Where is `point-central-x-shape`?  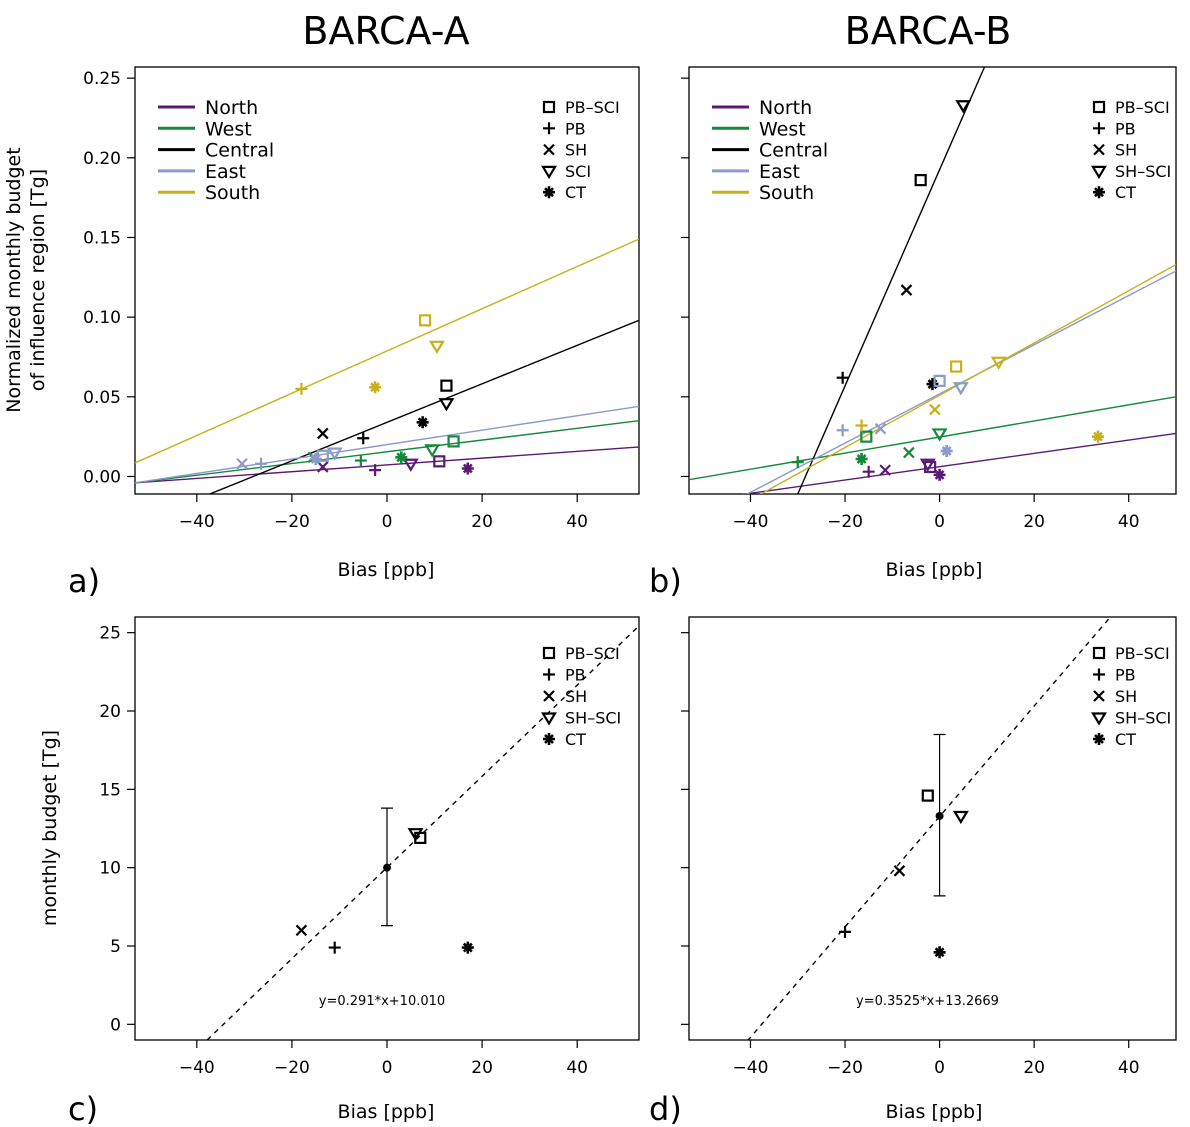 point-central-x-shape is located at coordinates (906, 290).